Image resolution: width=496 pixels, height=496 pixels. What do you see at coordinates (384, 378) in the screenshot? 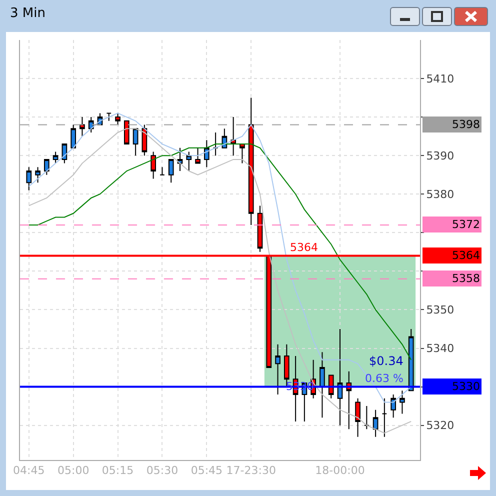
I see `annotation: 0.63 %` at bounding box center [384, 378].